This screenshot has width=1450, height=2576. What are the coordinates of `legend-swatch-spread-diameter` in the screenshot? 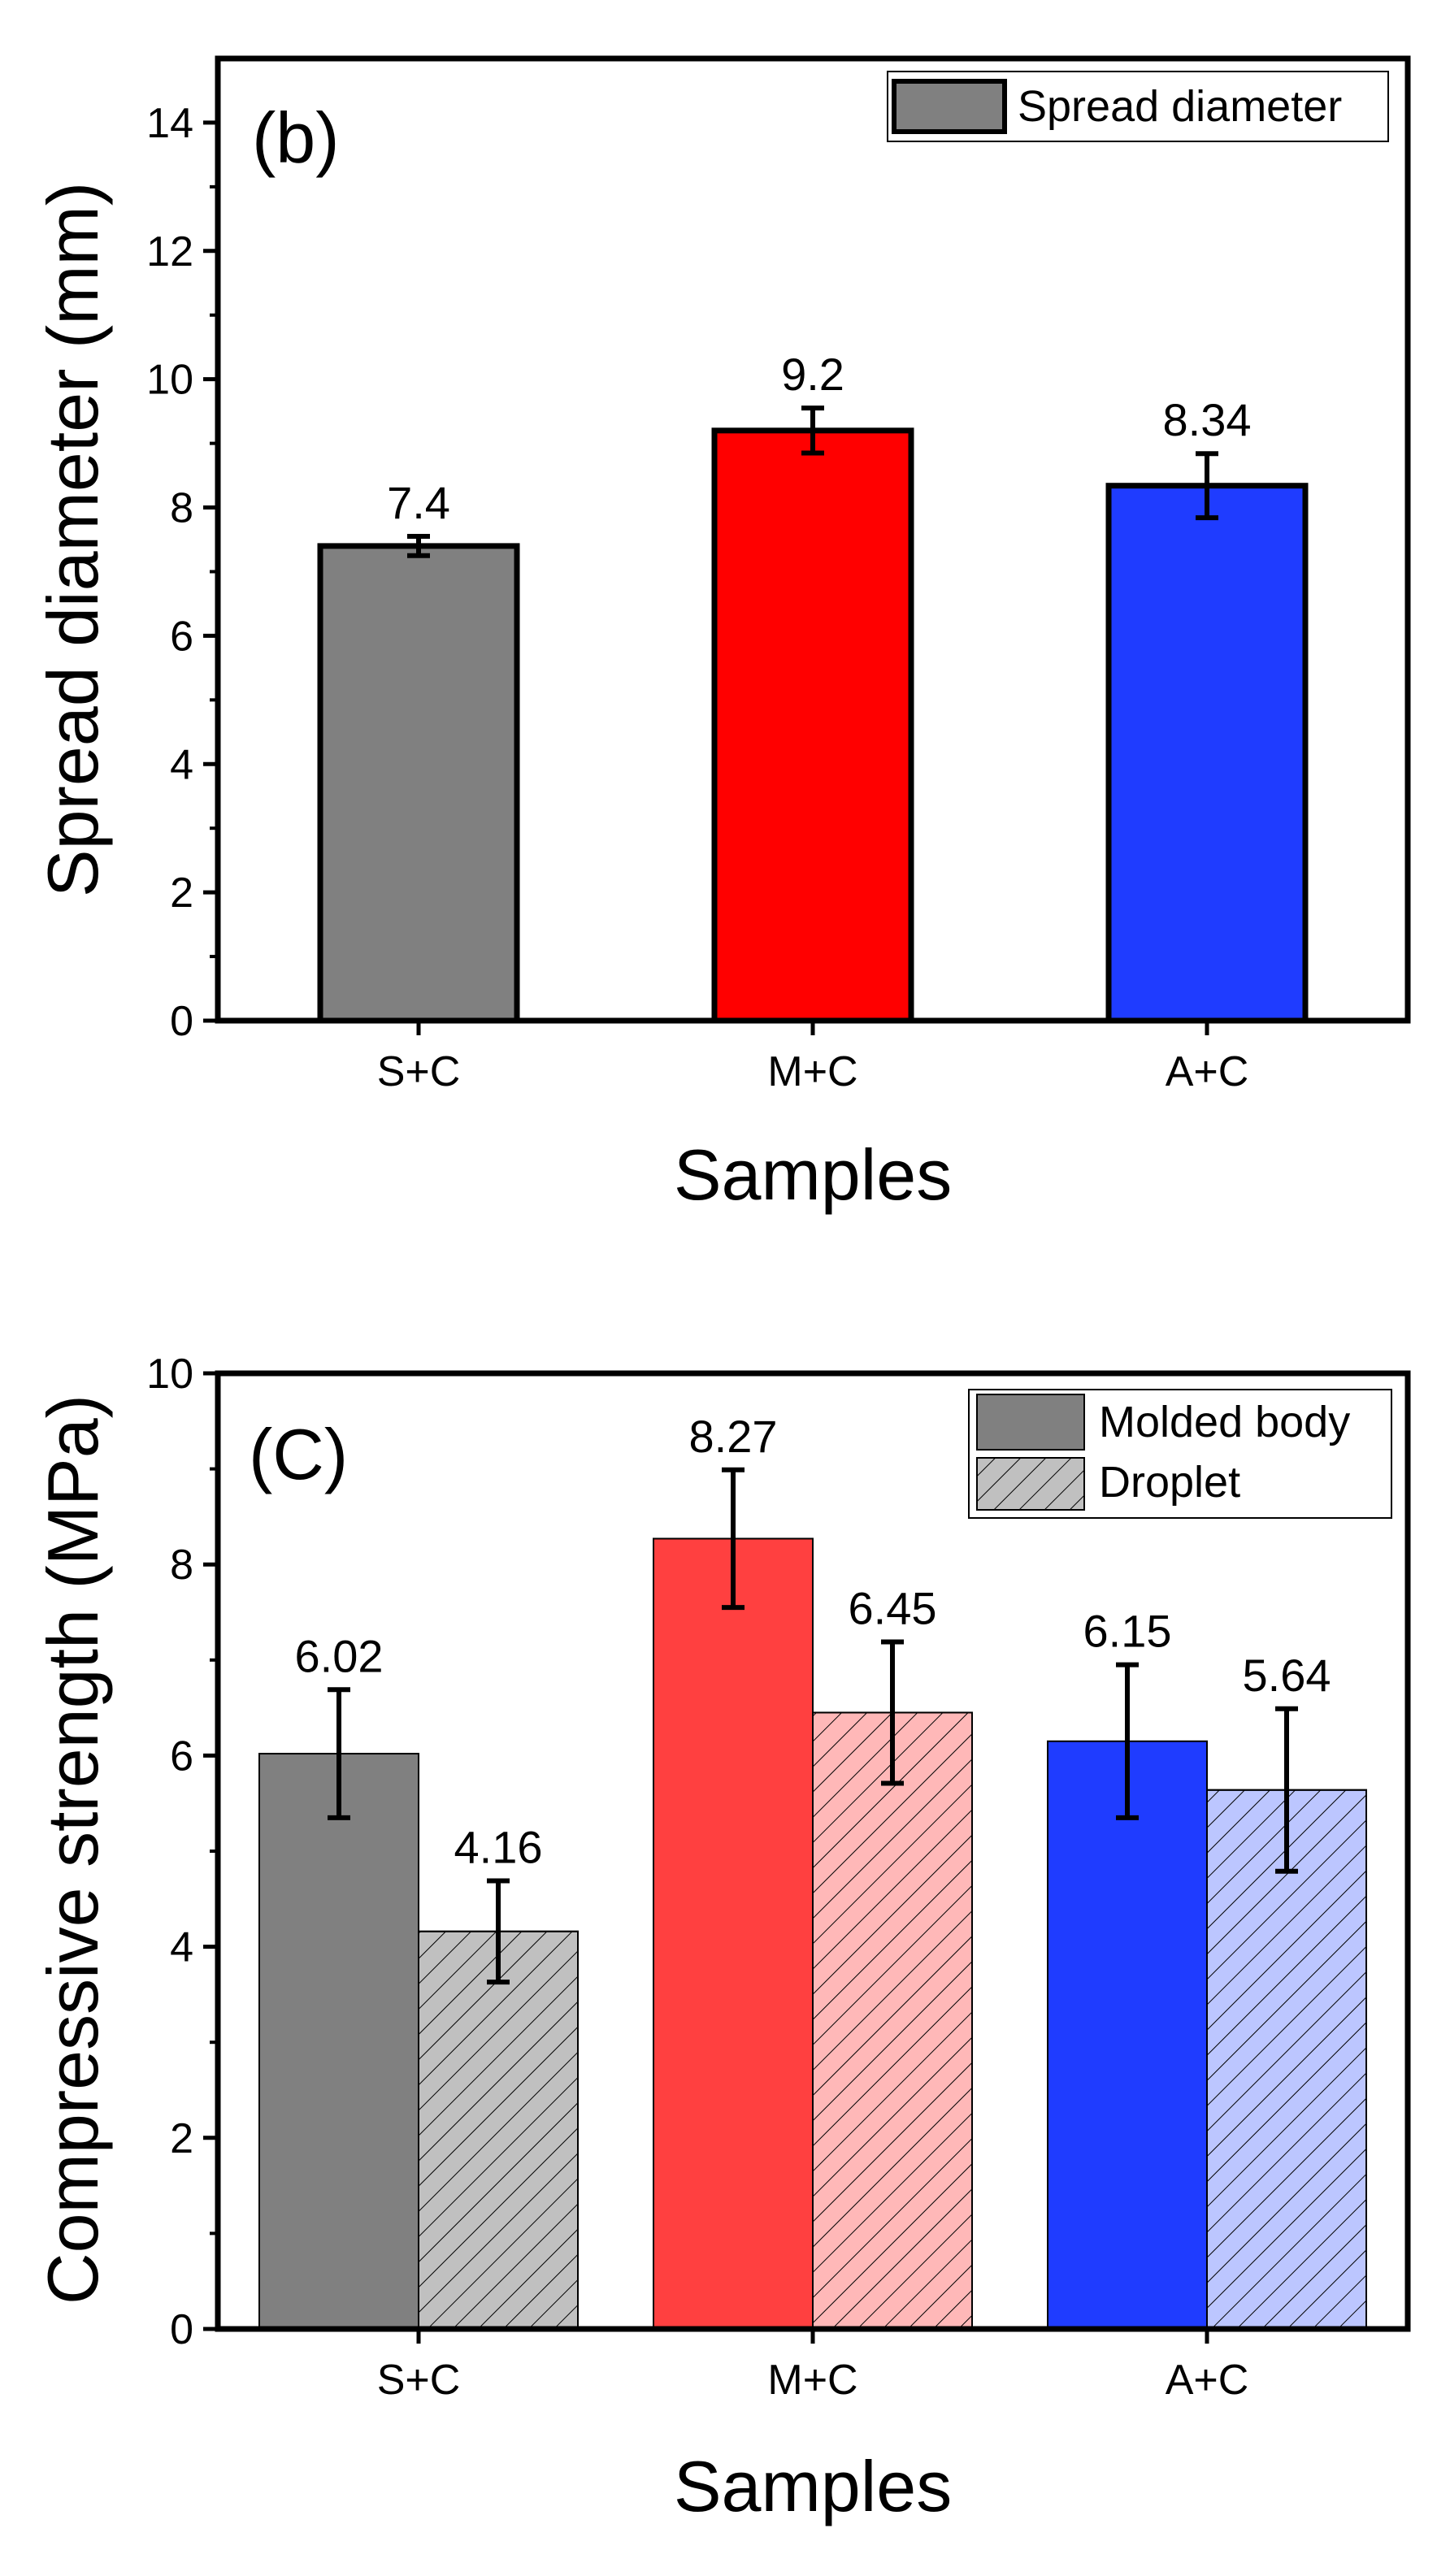 It's located at (949, 106).